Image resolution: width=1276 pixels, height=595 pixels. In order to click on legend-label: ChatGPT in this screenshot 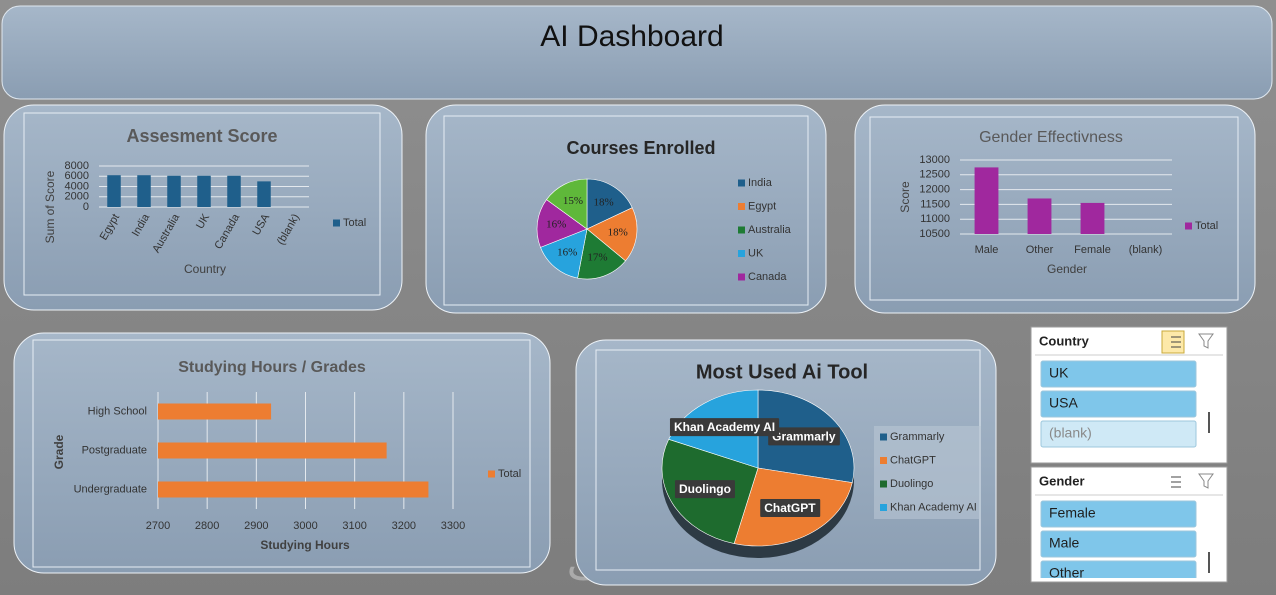, I will do `click(913, 460)`.